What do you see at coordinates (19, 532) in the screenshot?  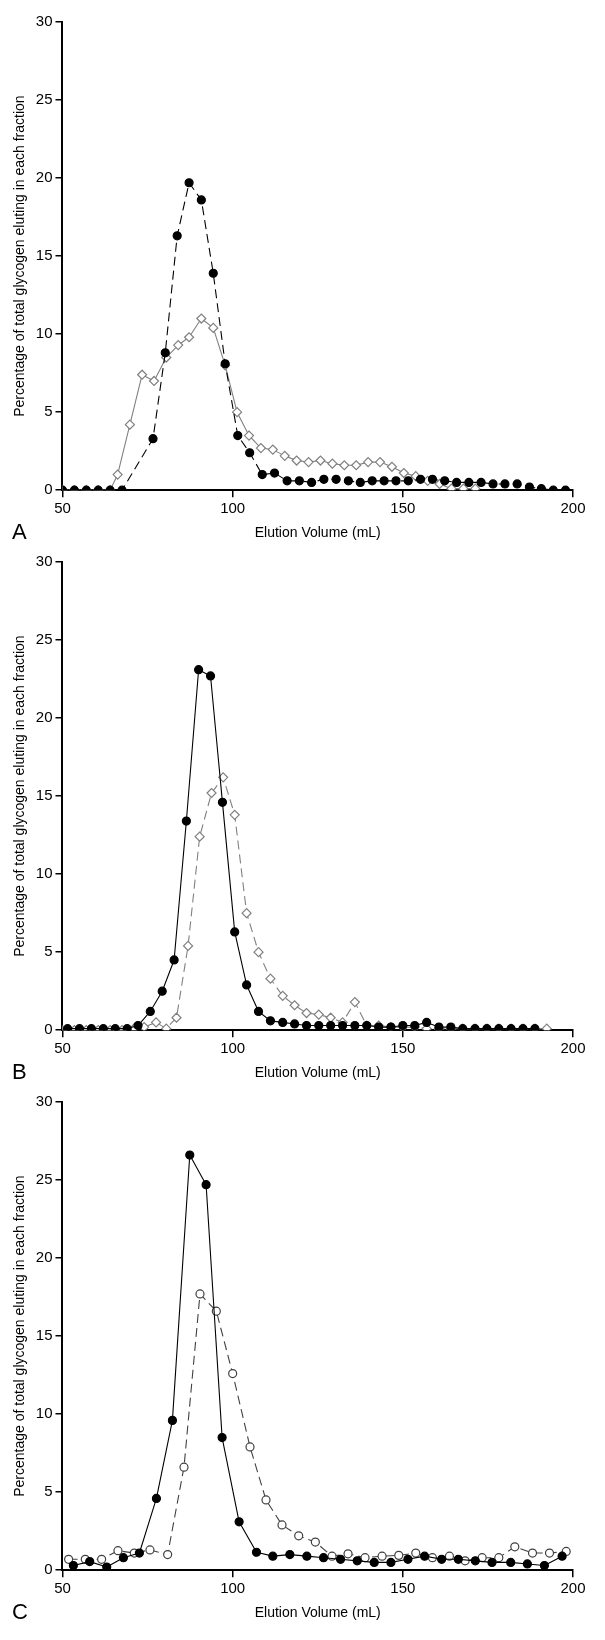 I see `text: A` at bounding box center [19, 532].